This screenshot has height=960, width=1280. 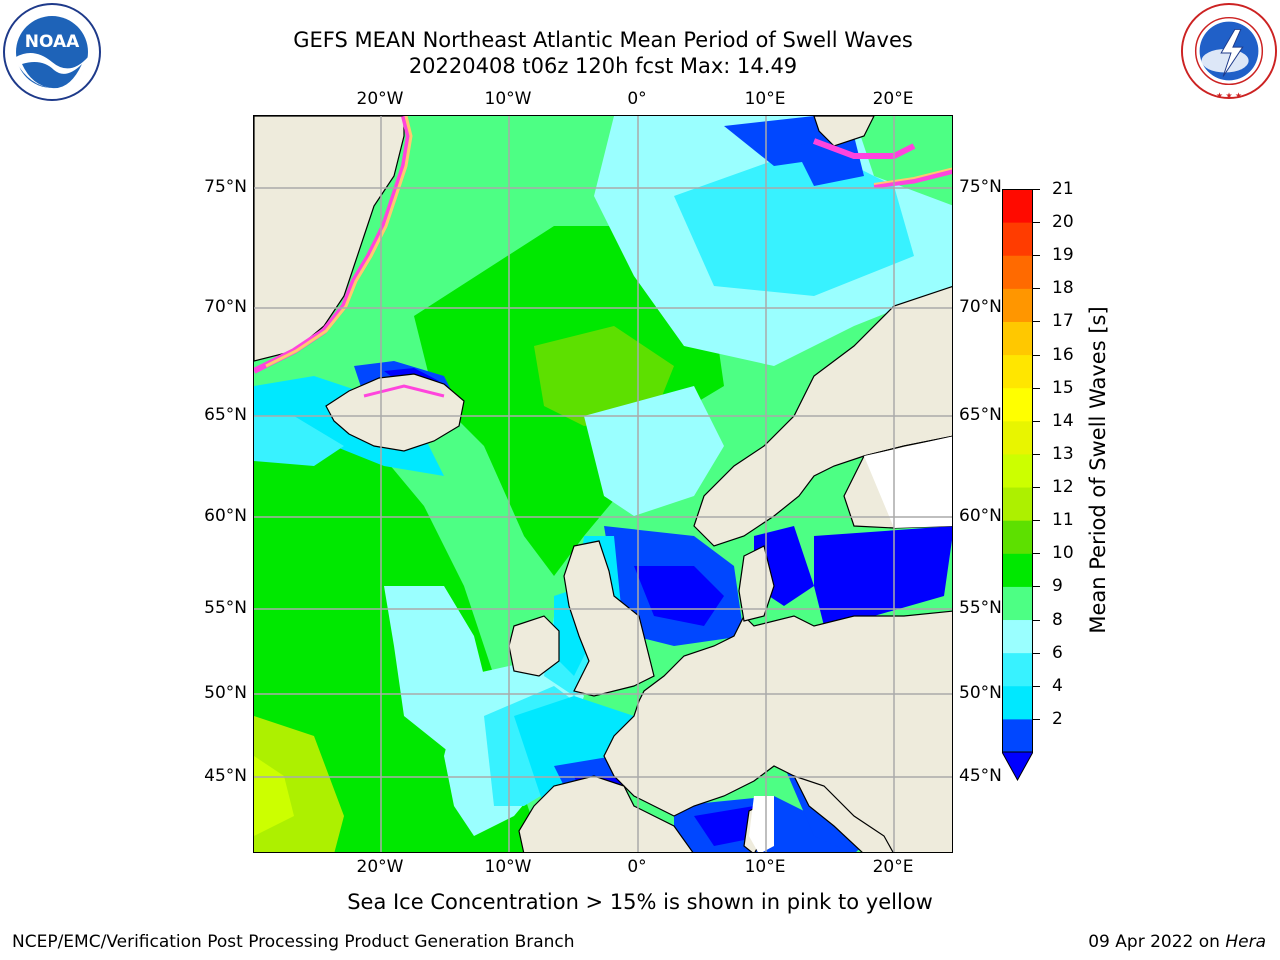 I want to click on colorbar-tick-label: 21, so click(x=1063, y=189).